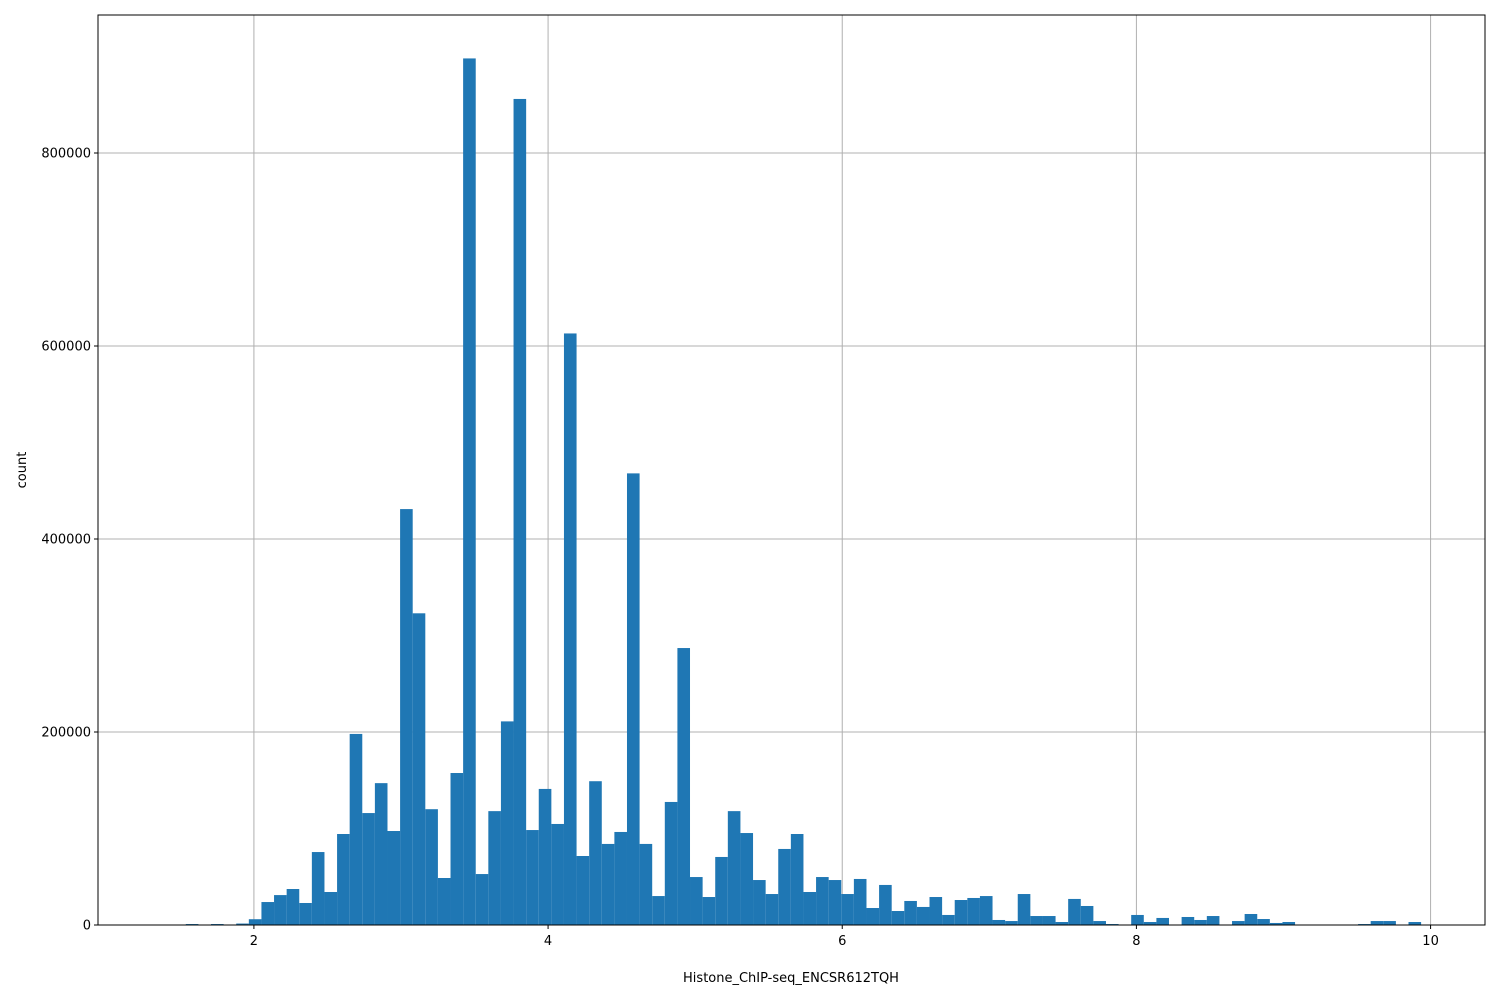 The height and width of the screenshot is (1000, 1500). Describe the element at coordinates (22, 470) in the screenshot. I see `y-axis-label: count` at that location.